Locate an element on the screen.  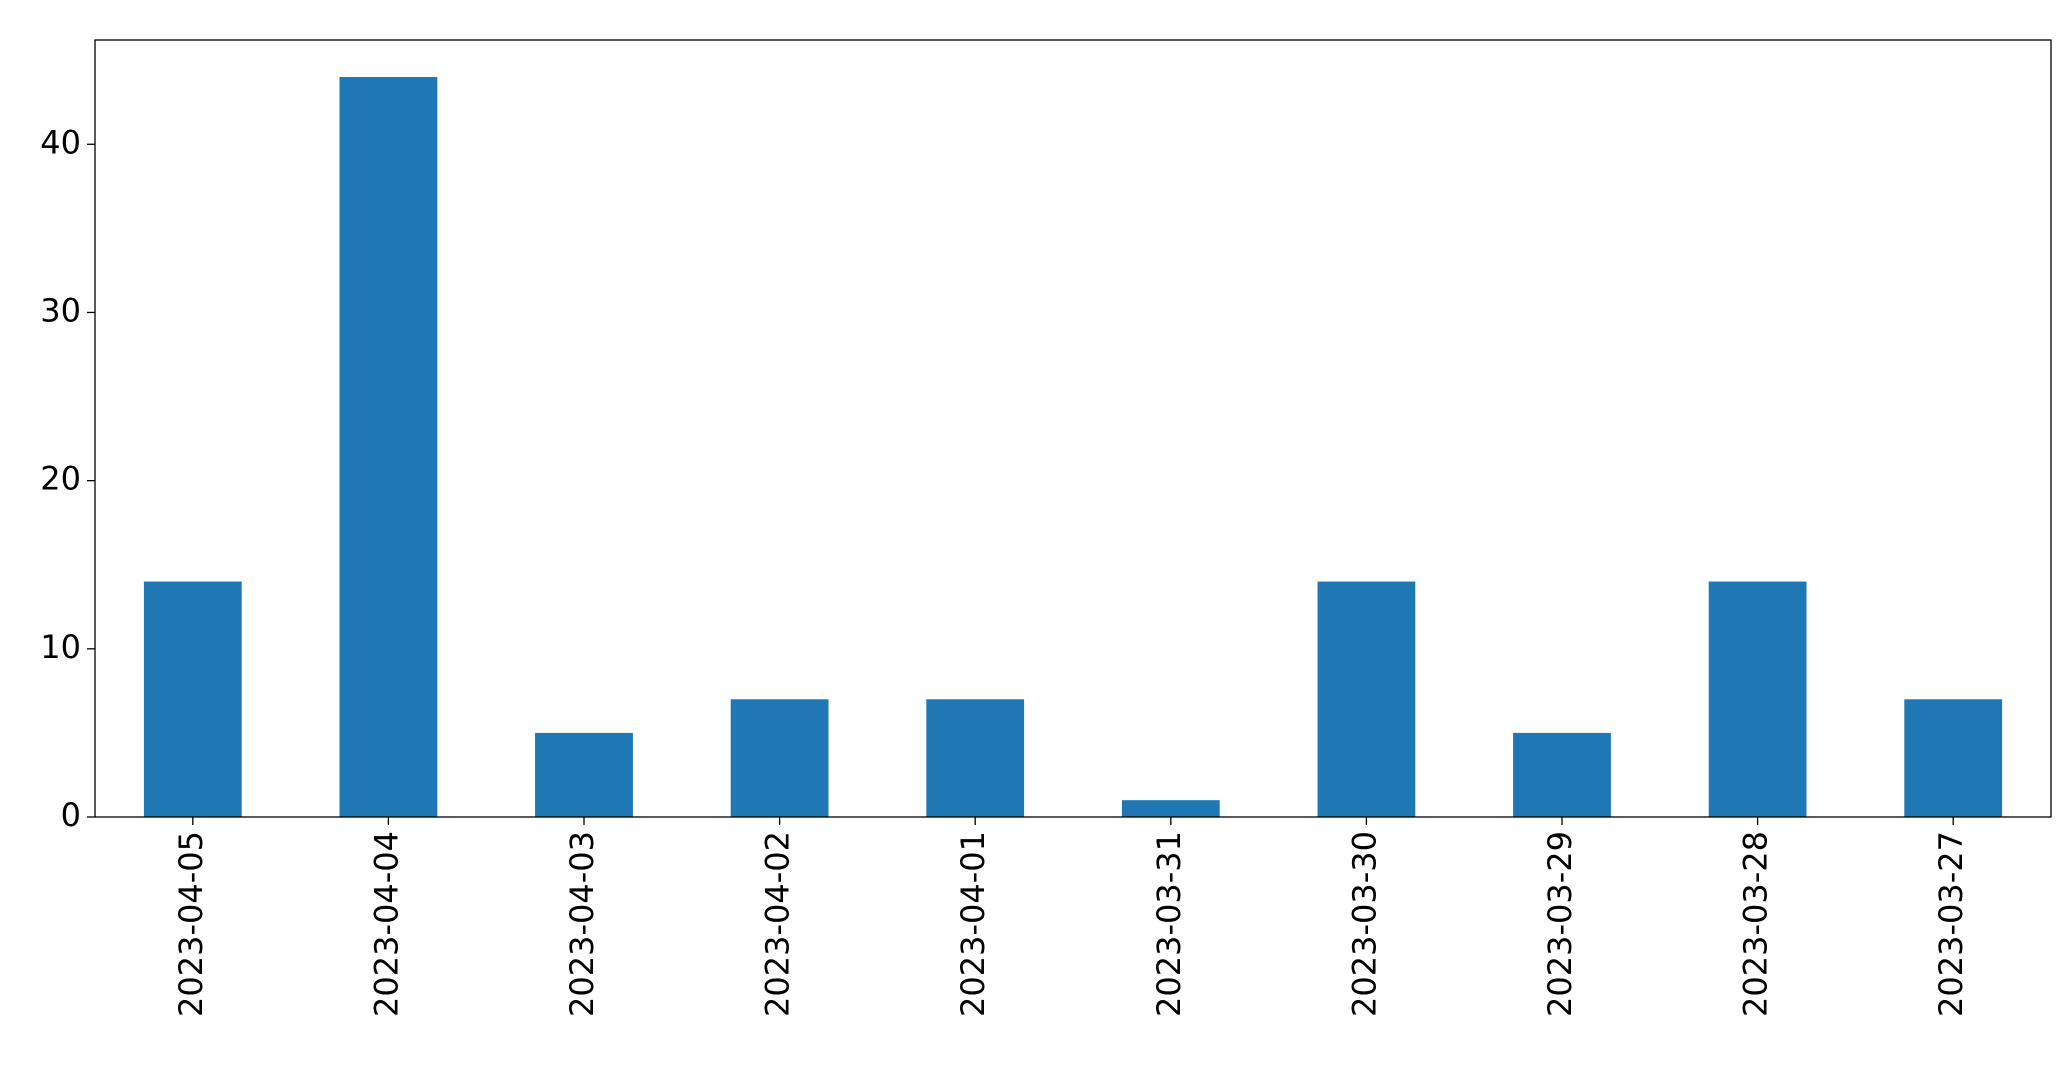
x-tick-label: 2023-03-31 is located at coordinates (1169, 924).